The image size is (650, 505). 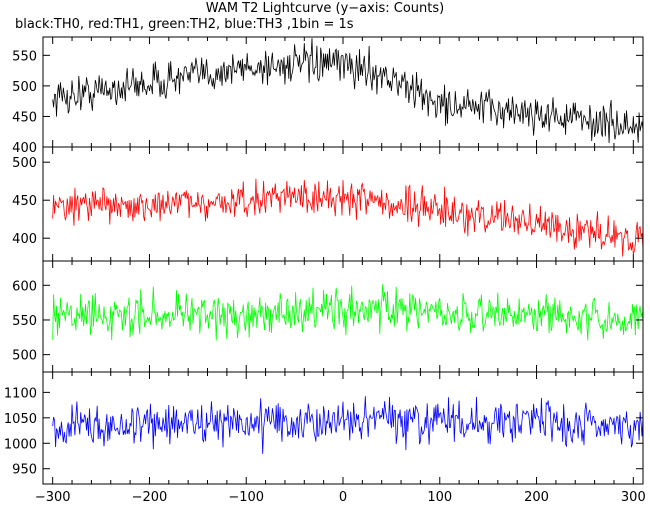 What do you see at coordinates (325, 8) in the screenshot?
I see `chart-title: WAM T2 Lightcurve (y−axis: Counts)` at bounding box center [325, 8].